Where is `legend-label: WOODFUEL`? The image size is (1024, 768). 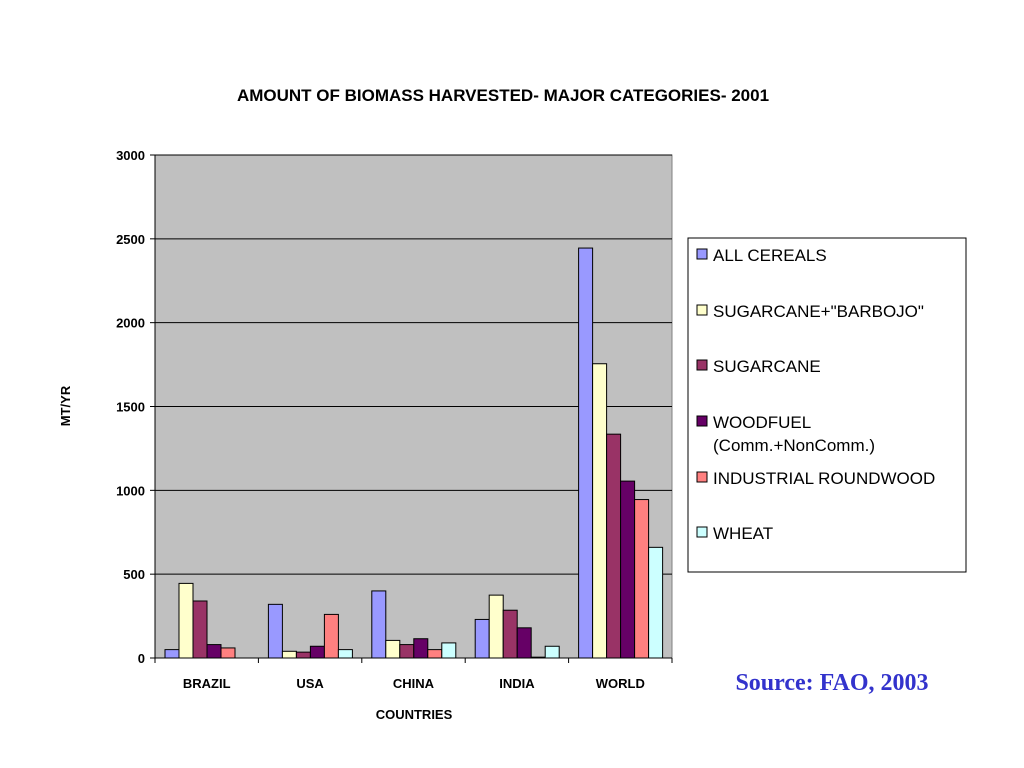 legend-label: WOODFUEL is located at coordinates (762, 422).